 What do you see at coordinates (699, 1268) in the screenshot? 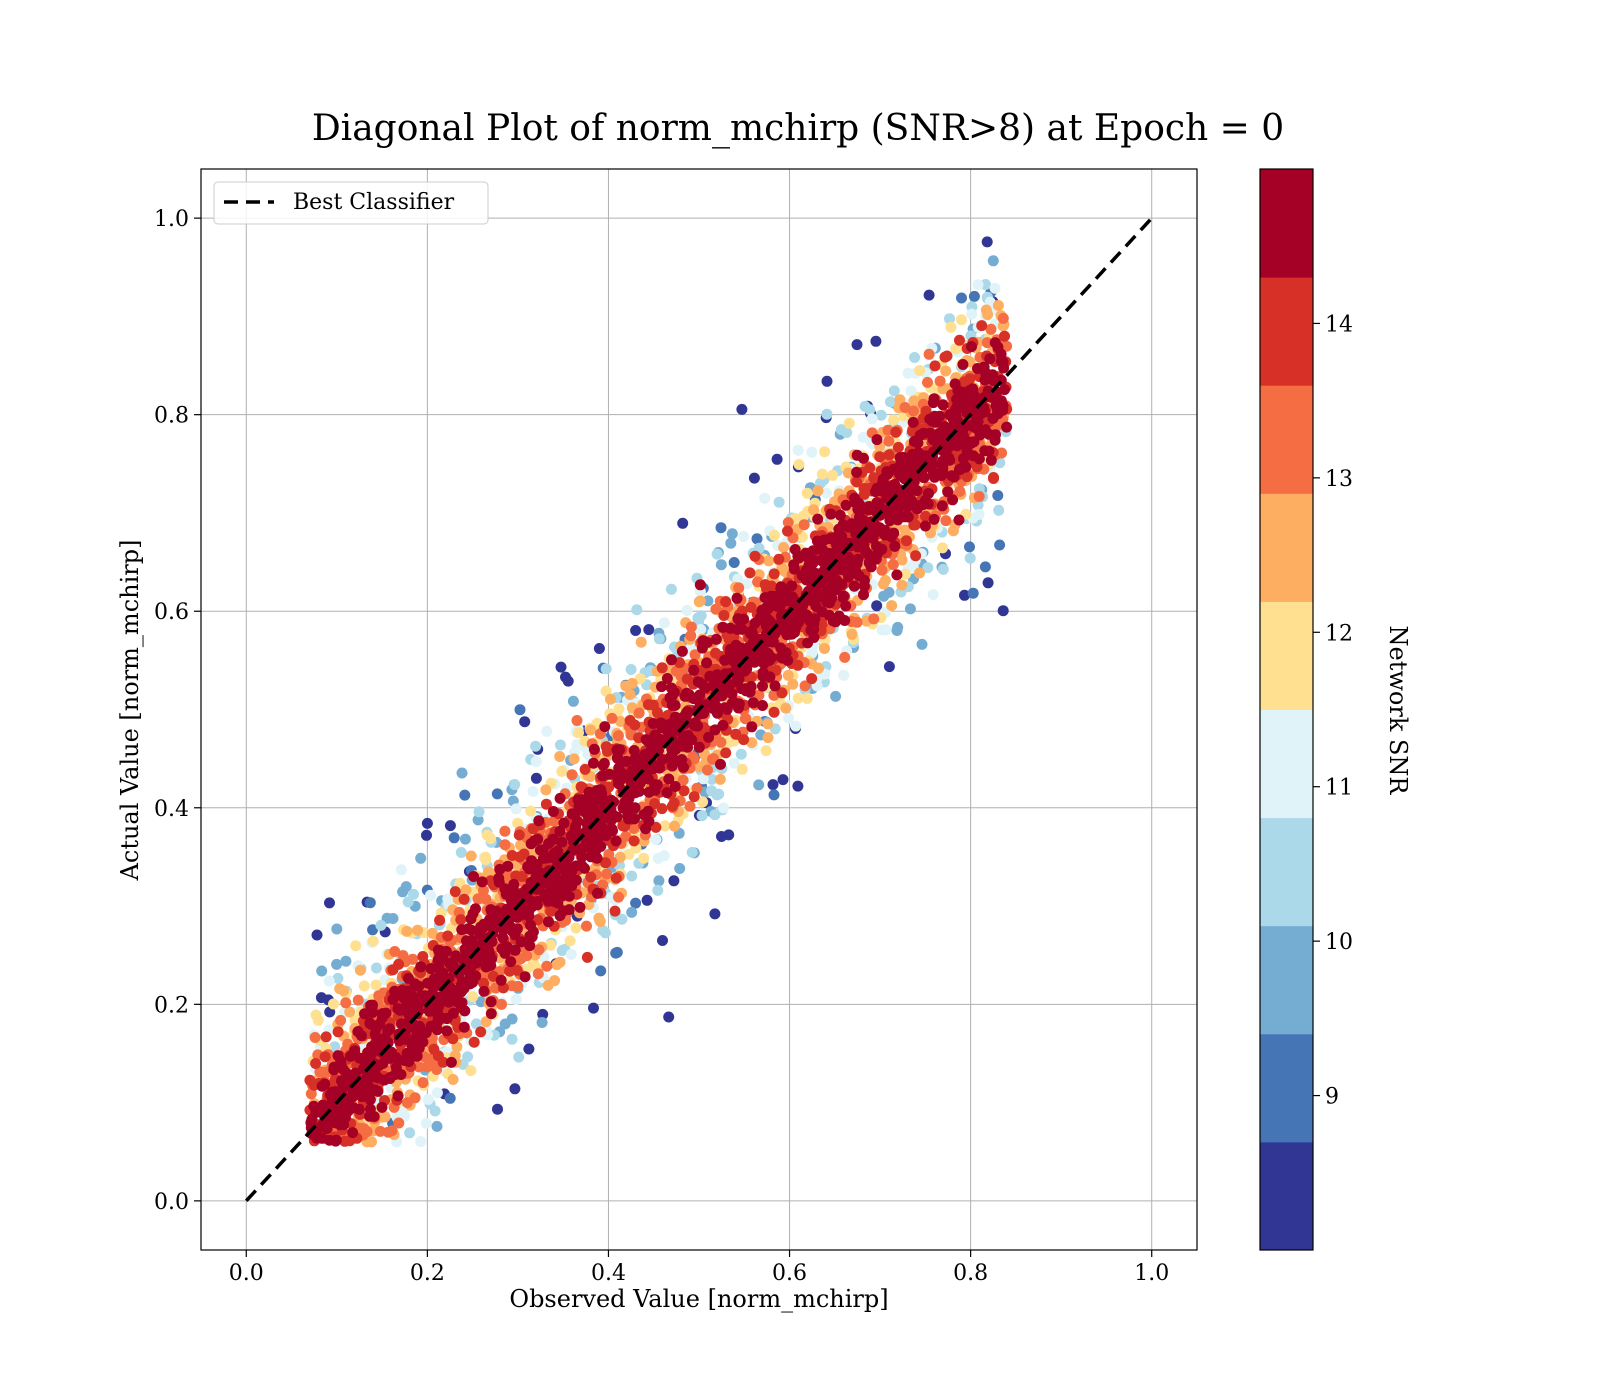
I see `x-axis-ticks: 0.0 0.2 0.4 0.6 0.8 1.0` at bounding box center [699, 1268].